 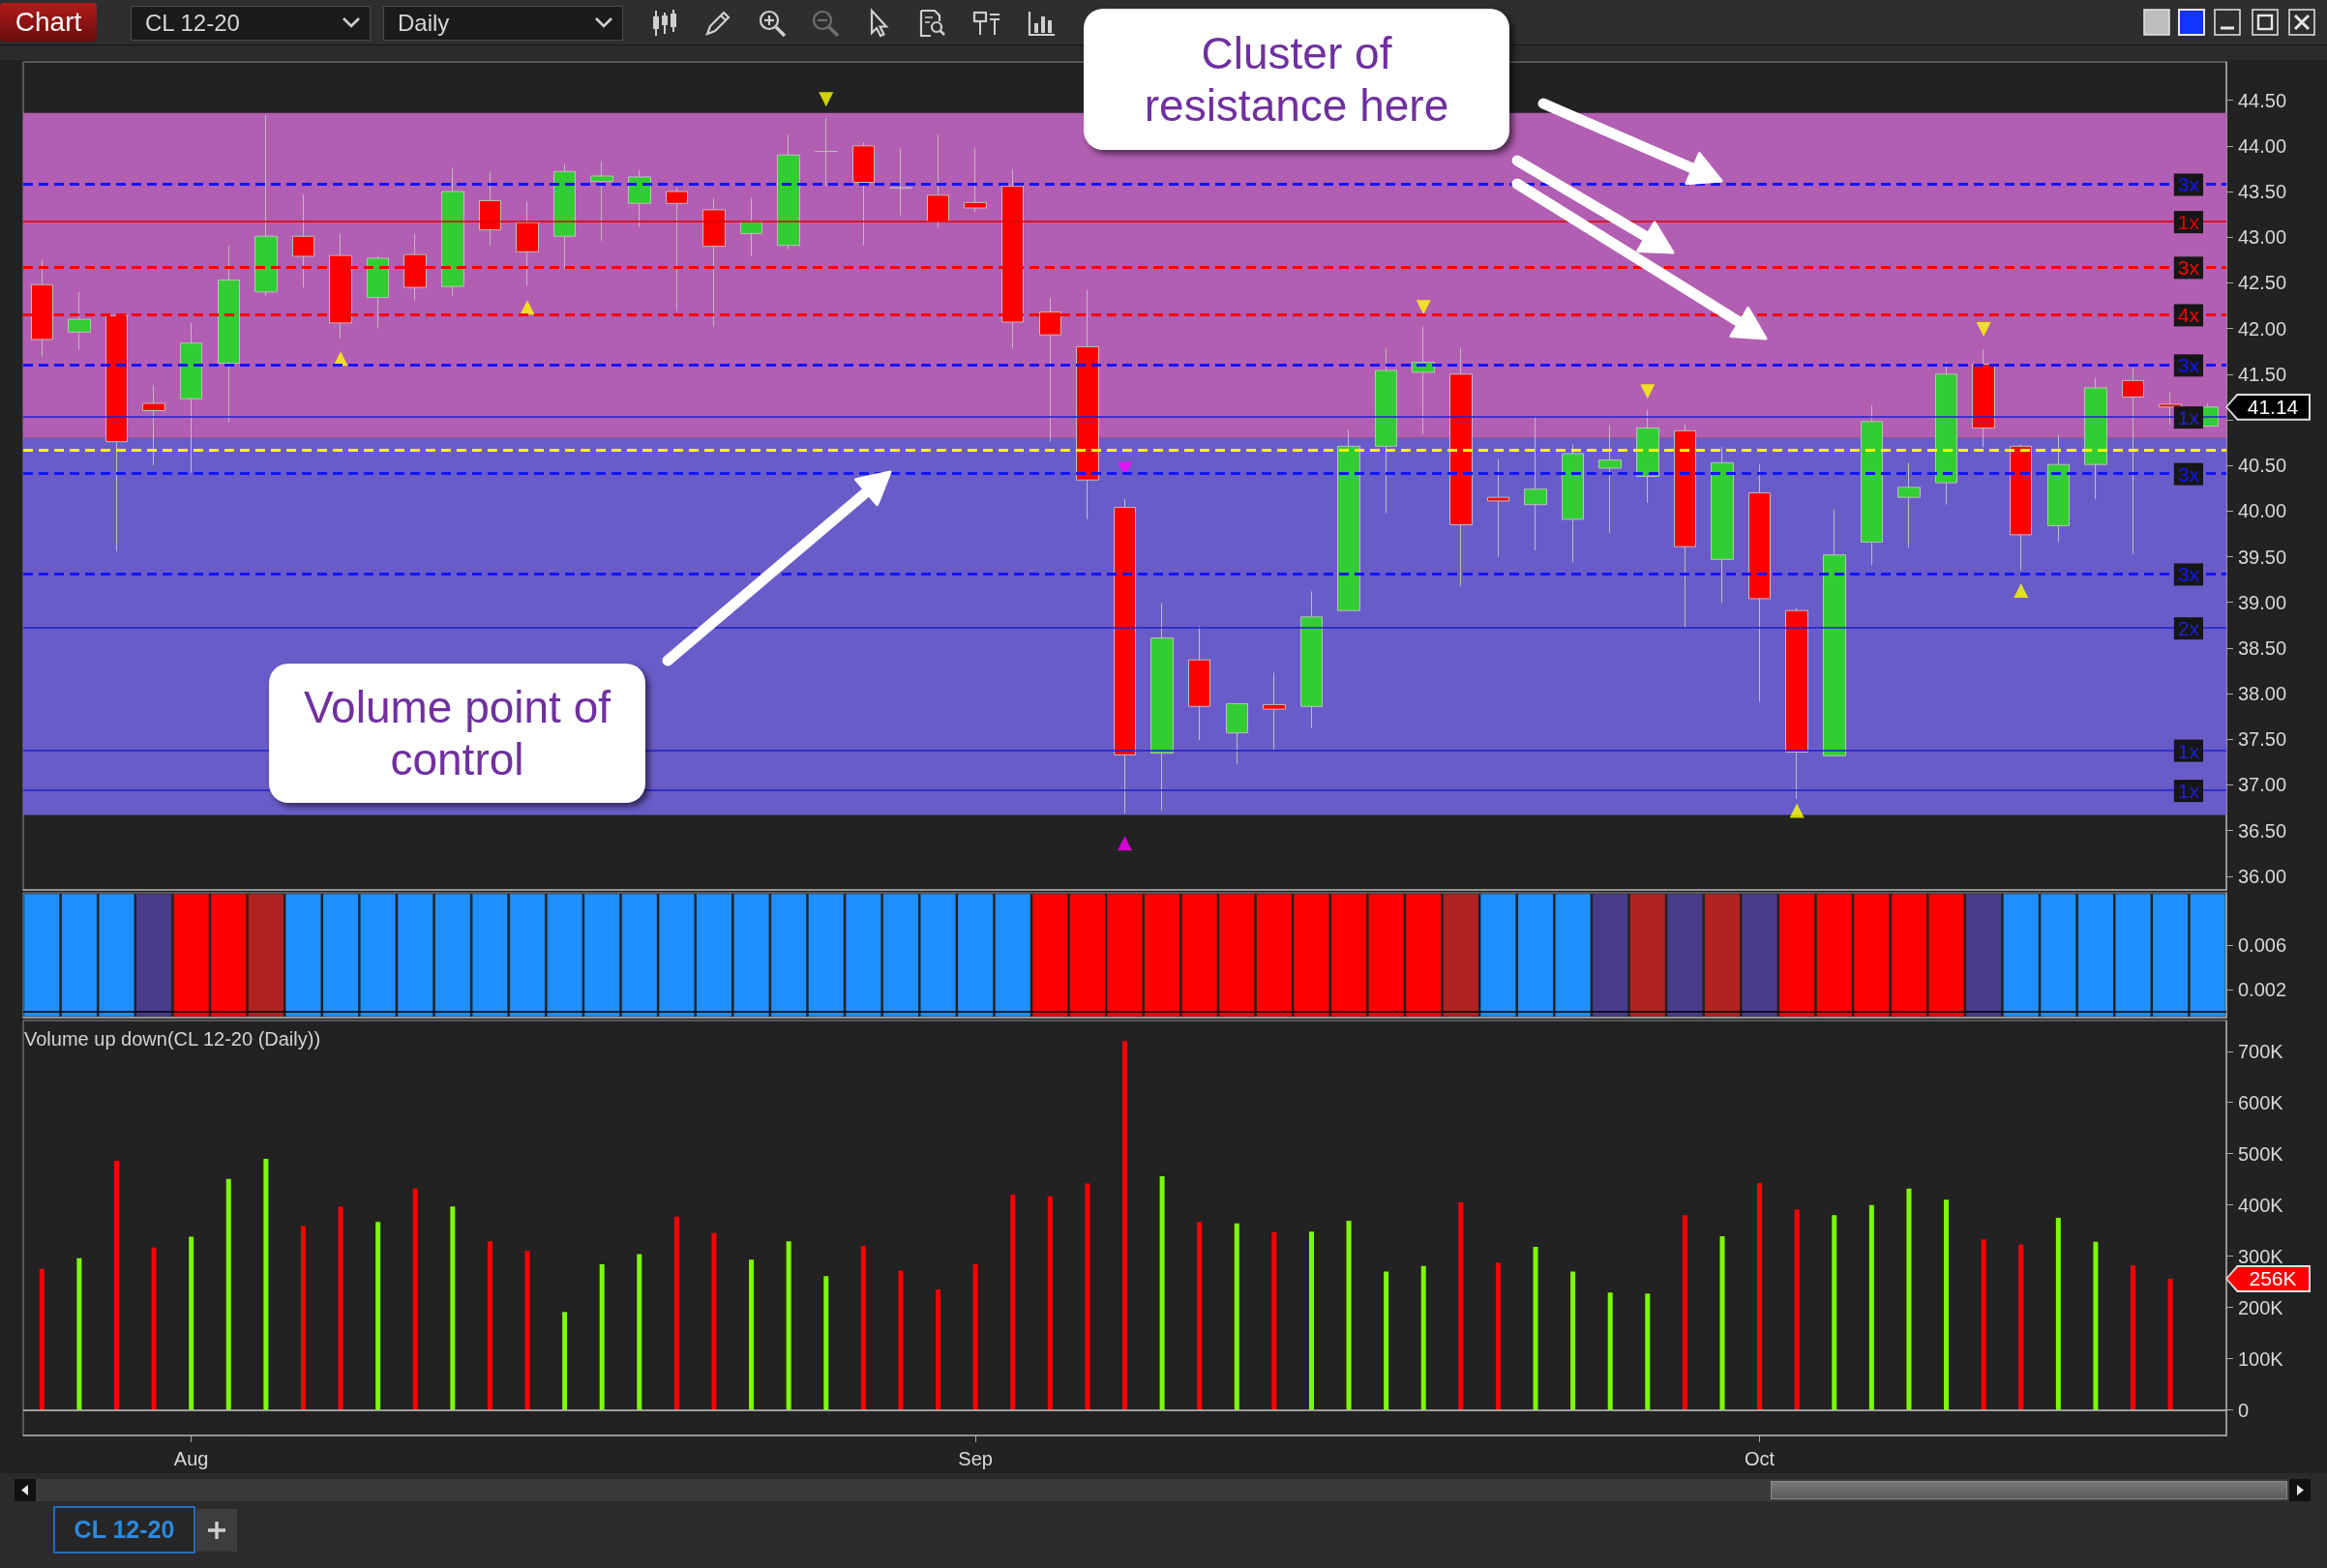 I want to click on y-tick-label: 39.00, so click(x=2263, y=602).